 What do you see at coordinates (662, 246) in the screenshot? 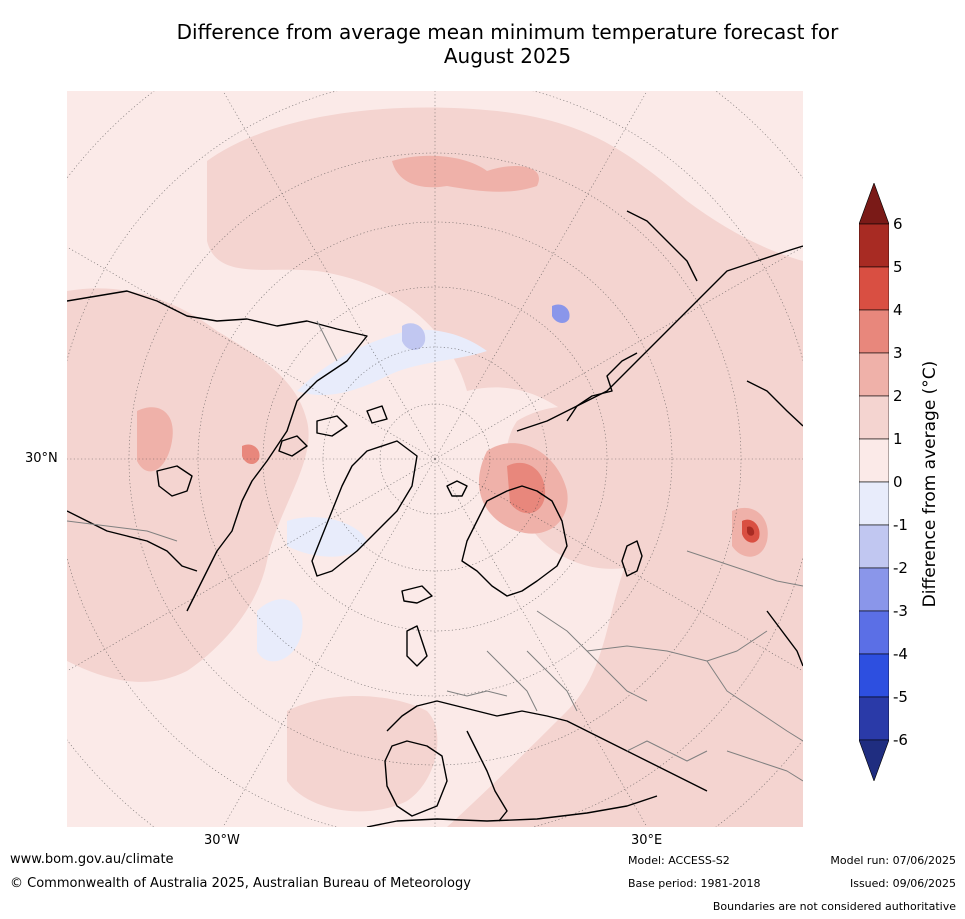
I see `coast-kamchatka` at bounding box center [662, 246].